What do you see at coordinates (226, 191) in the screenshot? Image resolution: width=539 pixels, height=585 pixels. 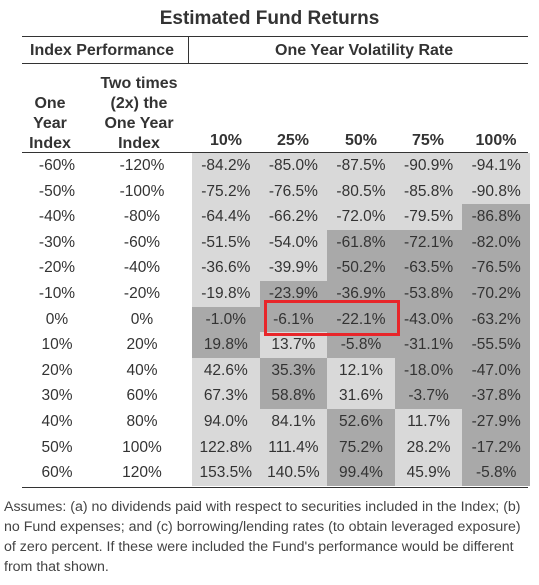 I see `return-cell: -75.2%` at bounding box center [226, 191].